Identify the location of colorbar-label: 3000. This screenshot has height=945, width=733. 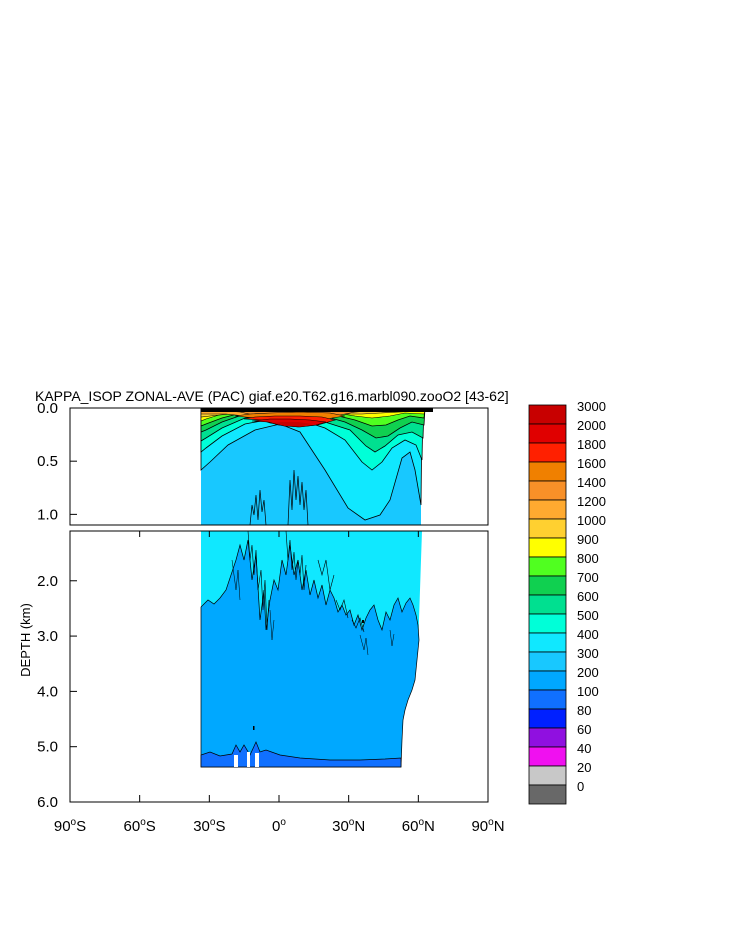
(591, 406).